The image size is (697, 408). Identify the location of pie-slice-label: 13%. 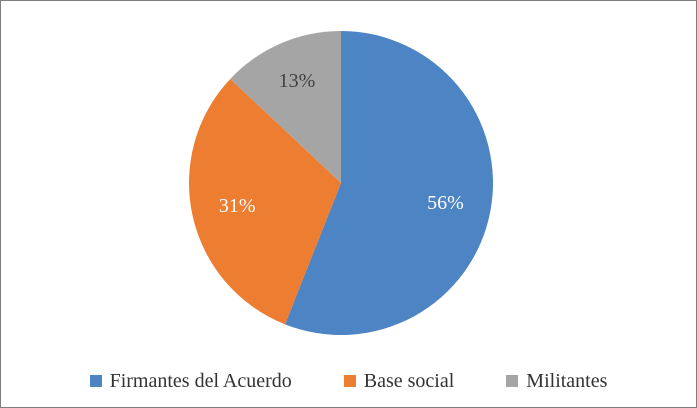
(297, 81).